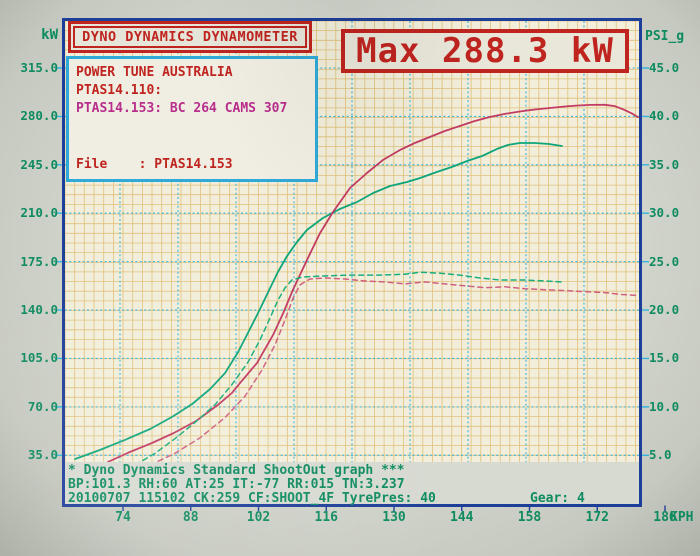 This screenshot has height=556, width=700. What do you see at coordinates (39, 261) in the screenshot?
I see `left-tick-175.0: 175.0` at bounding box center [39, 261].